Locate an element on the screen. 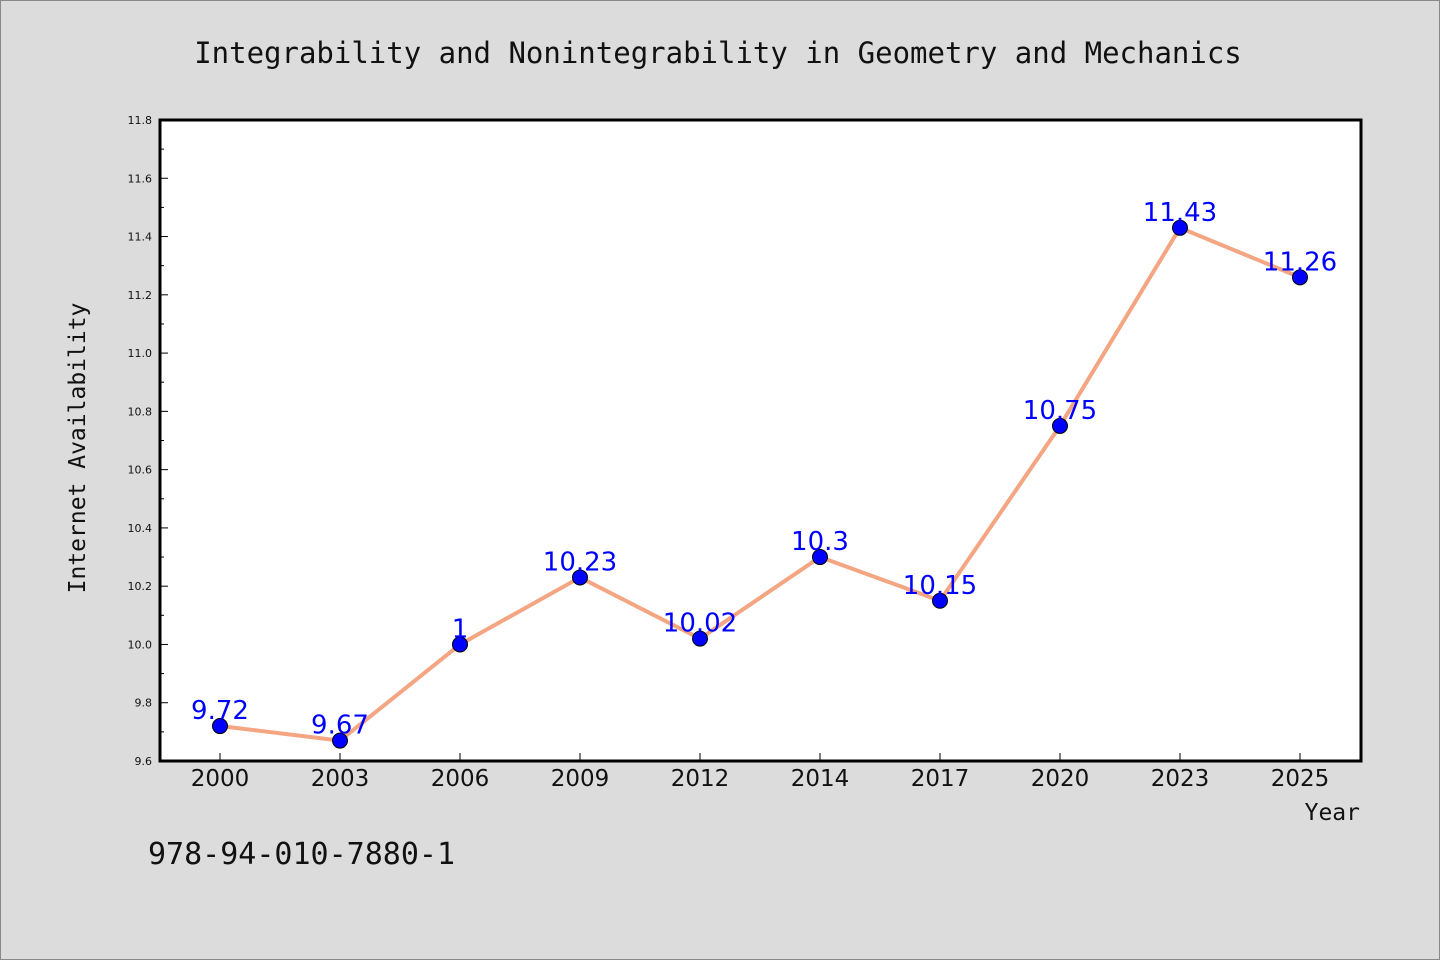 The width and height of the screenshot is (1440, 960). data-label: 10.3 is located at coordinates (820, 542).